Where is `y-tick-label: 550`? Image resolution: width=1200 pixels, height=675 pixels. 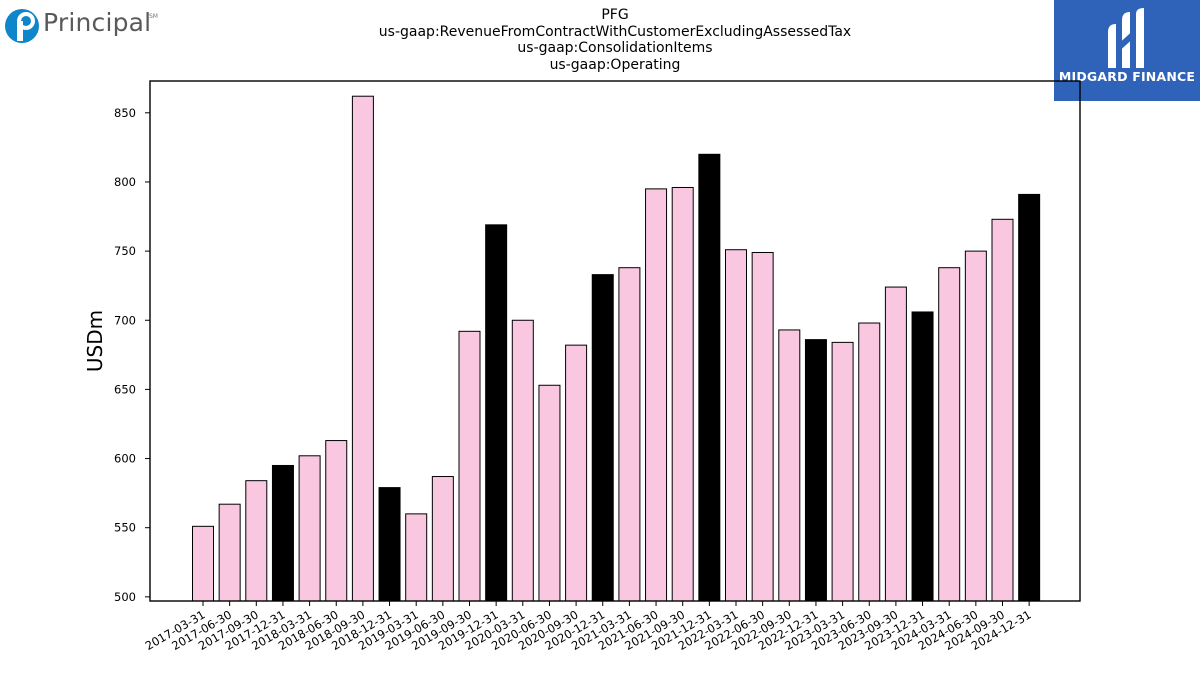
y-tick-label: 550 is located at coordinates (125, 528).